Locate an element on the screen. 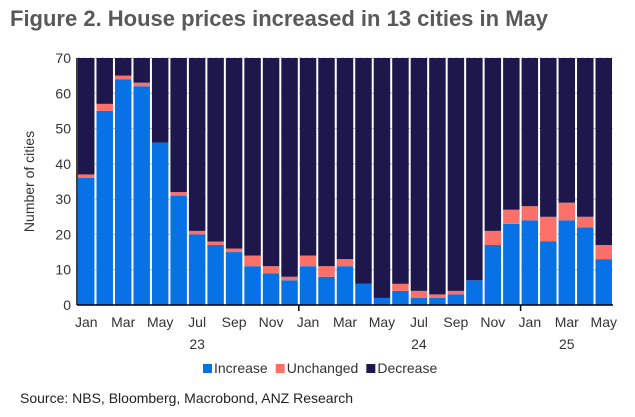  x-year-label: 24 is located at coordinates (419, 344).